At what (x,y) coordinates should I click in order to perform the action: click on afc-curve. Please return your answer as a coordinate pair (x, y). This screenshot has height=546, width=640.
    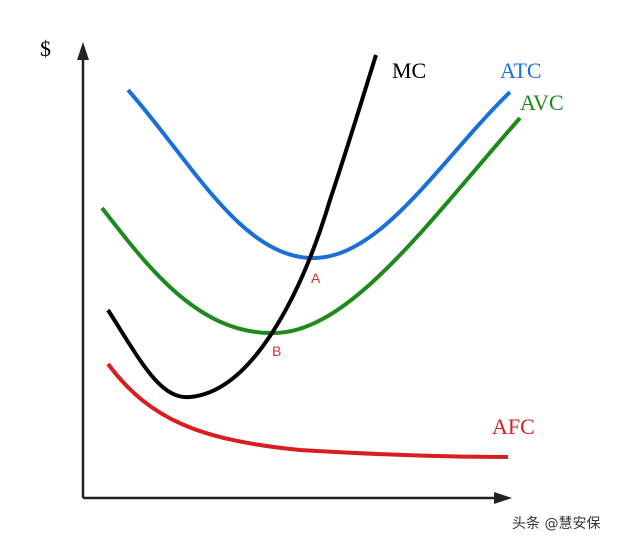
    Looking at the image, I should click on (307, 410).